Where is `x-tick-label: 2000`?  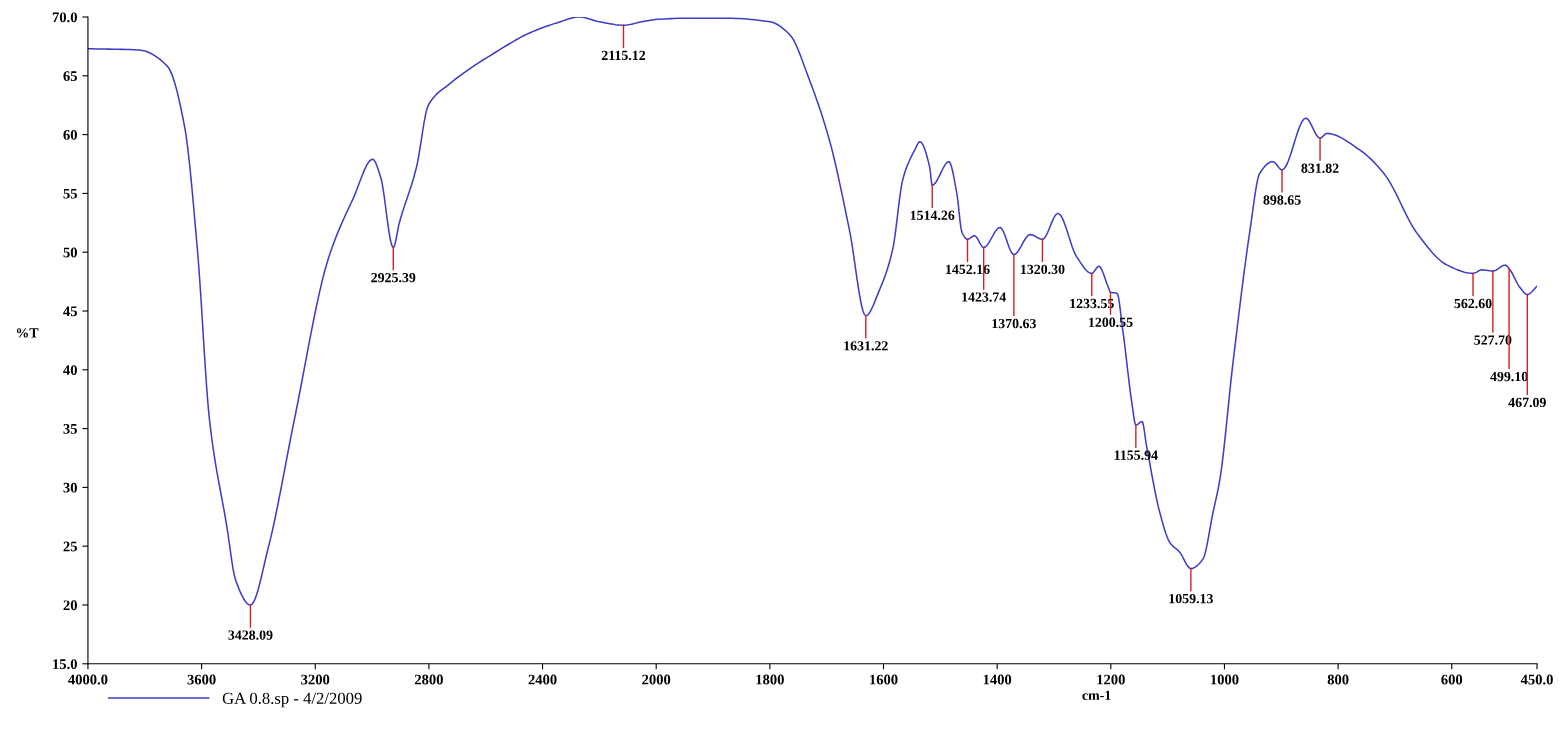 x-tick-label: 2000 is located at coordinates (656, 679).